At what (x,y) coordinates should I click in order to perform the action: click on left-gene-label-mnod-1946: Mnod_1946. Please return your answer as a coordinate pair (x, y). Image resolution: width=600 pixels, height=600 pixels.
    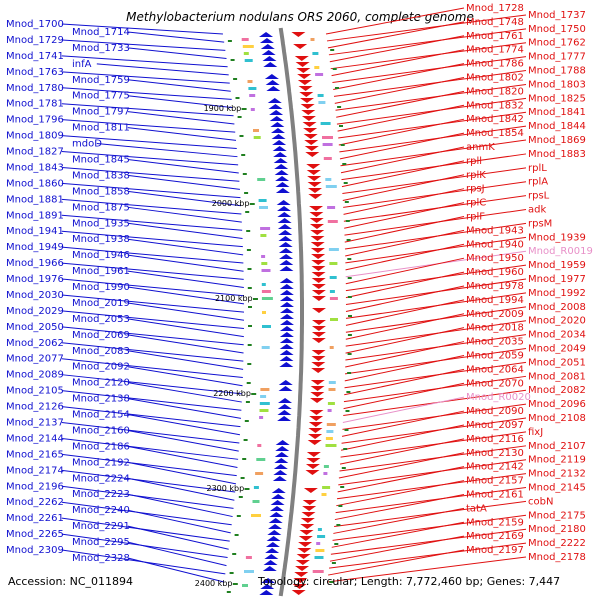
    Looking at the image, I should click on (101, 255).